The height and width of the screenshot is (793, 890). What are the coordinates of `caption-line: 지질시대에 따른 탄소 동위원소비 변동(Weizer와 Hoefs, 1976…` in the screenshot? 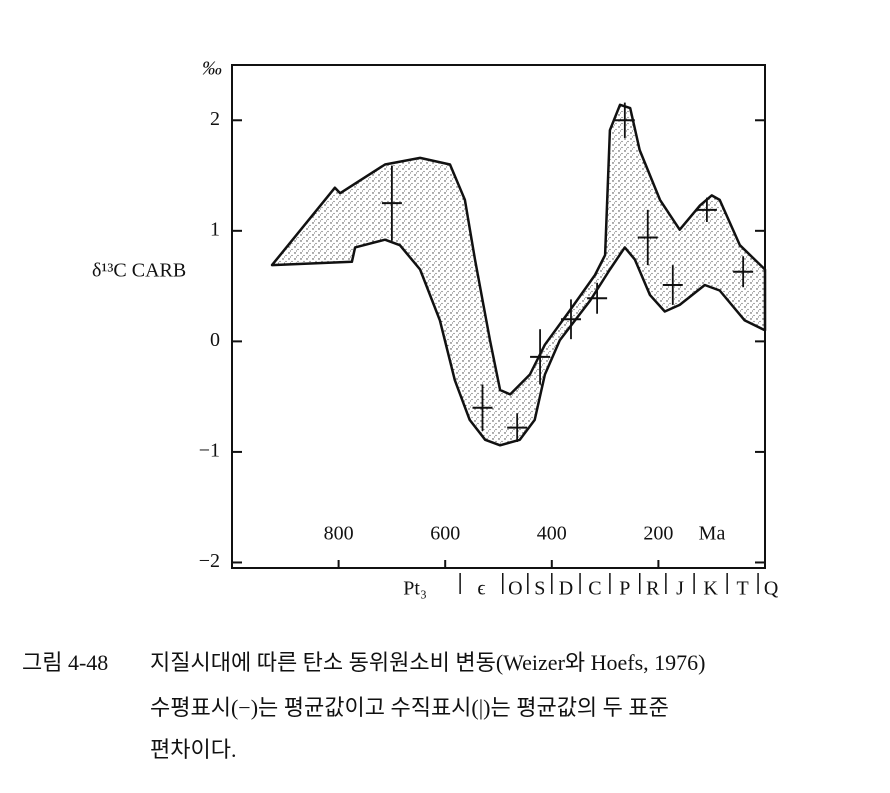 It's located at (428, 662).